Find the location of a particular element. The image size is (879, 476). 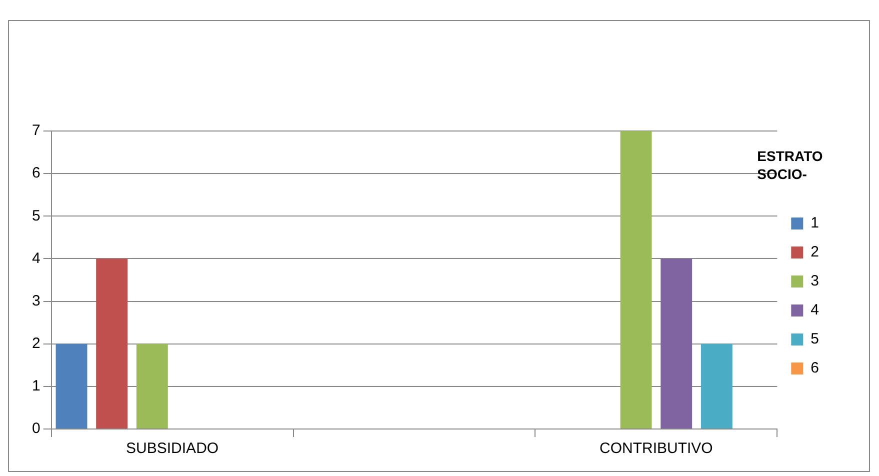

y-tick-label: 7 is located at coordinates (36, 131).